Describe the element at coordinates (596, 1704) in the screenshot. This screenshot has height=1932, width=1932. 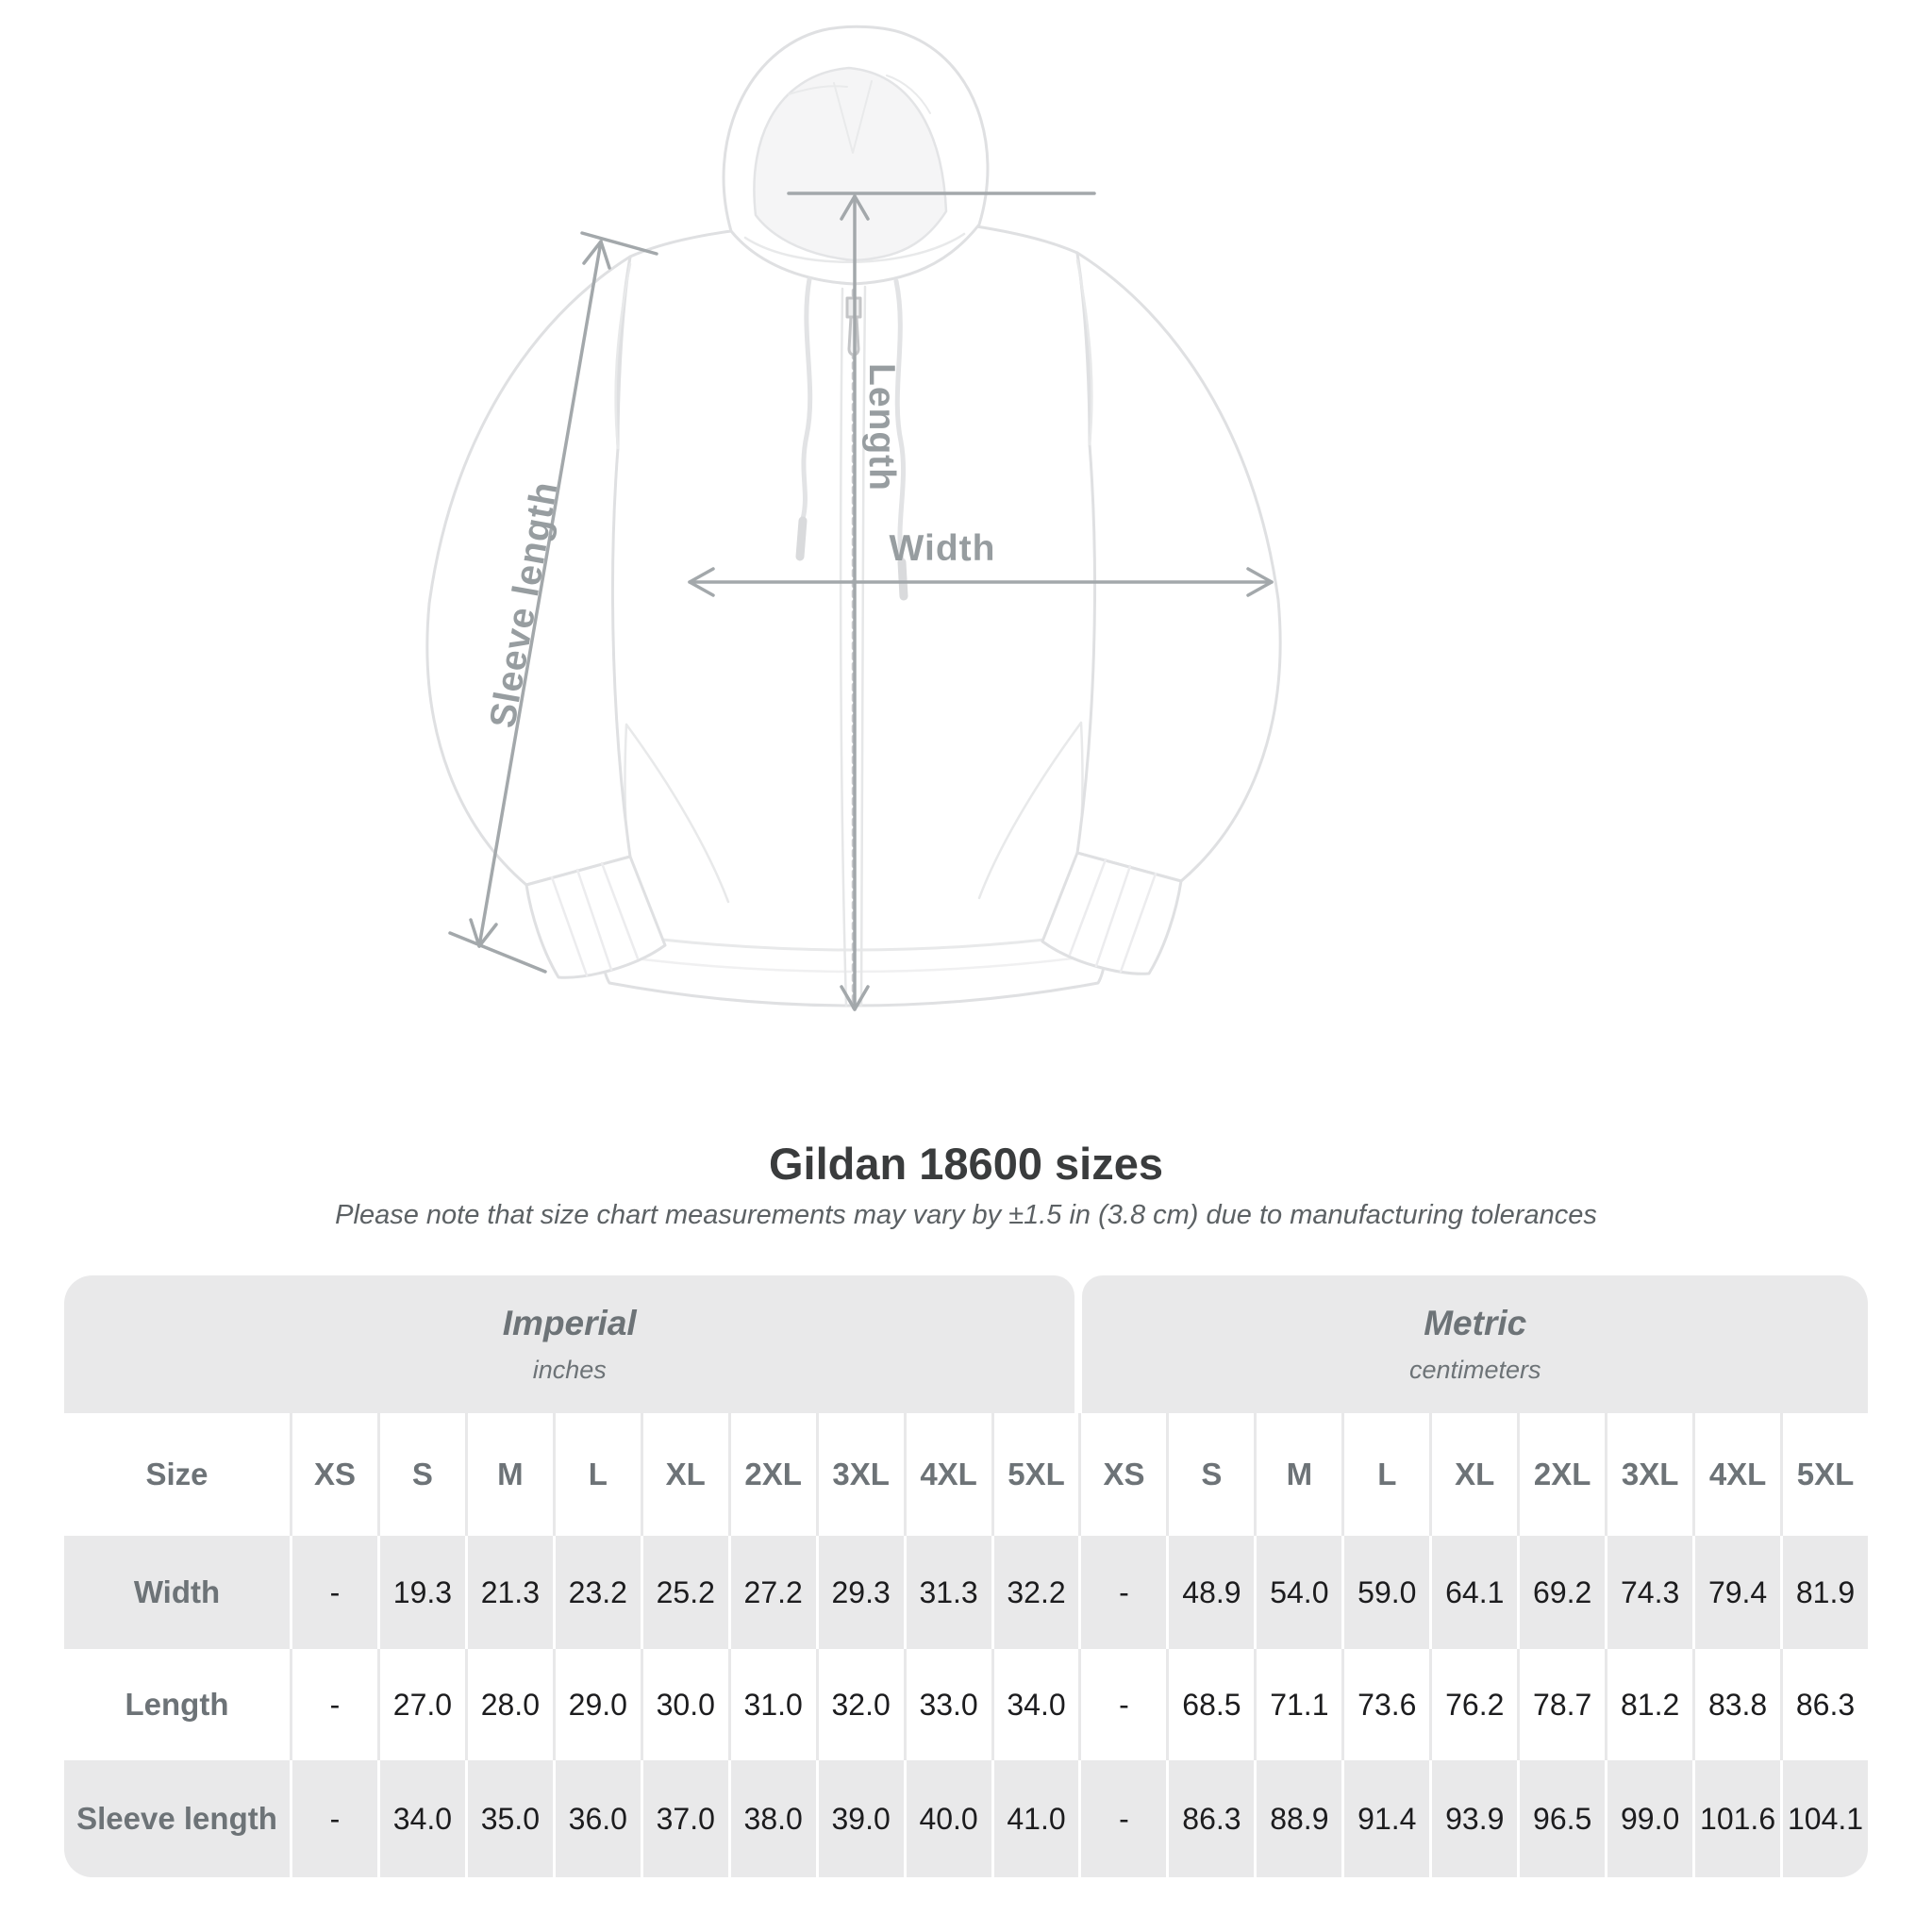
I see `cell-length-imperial-l: 29.0` at that location.